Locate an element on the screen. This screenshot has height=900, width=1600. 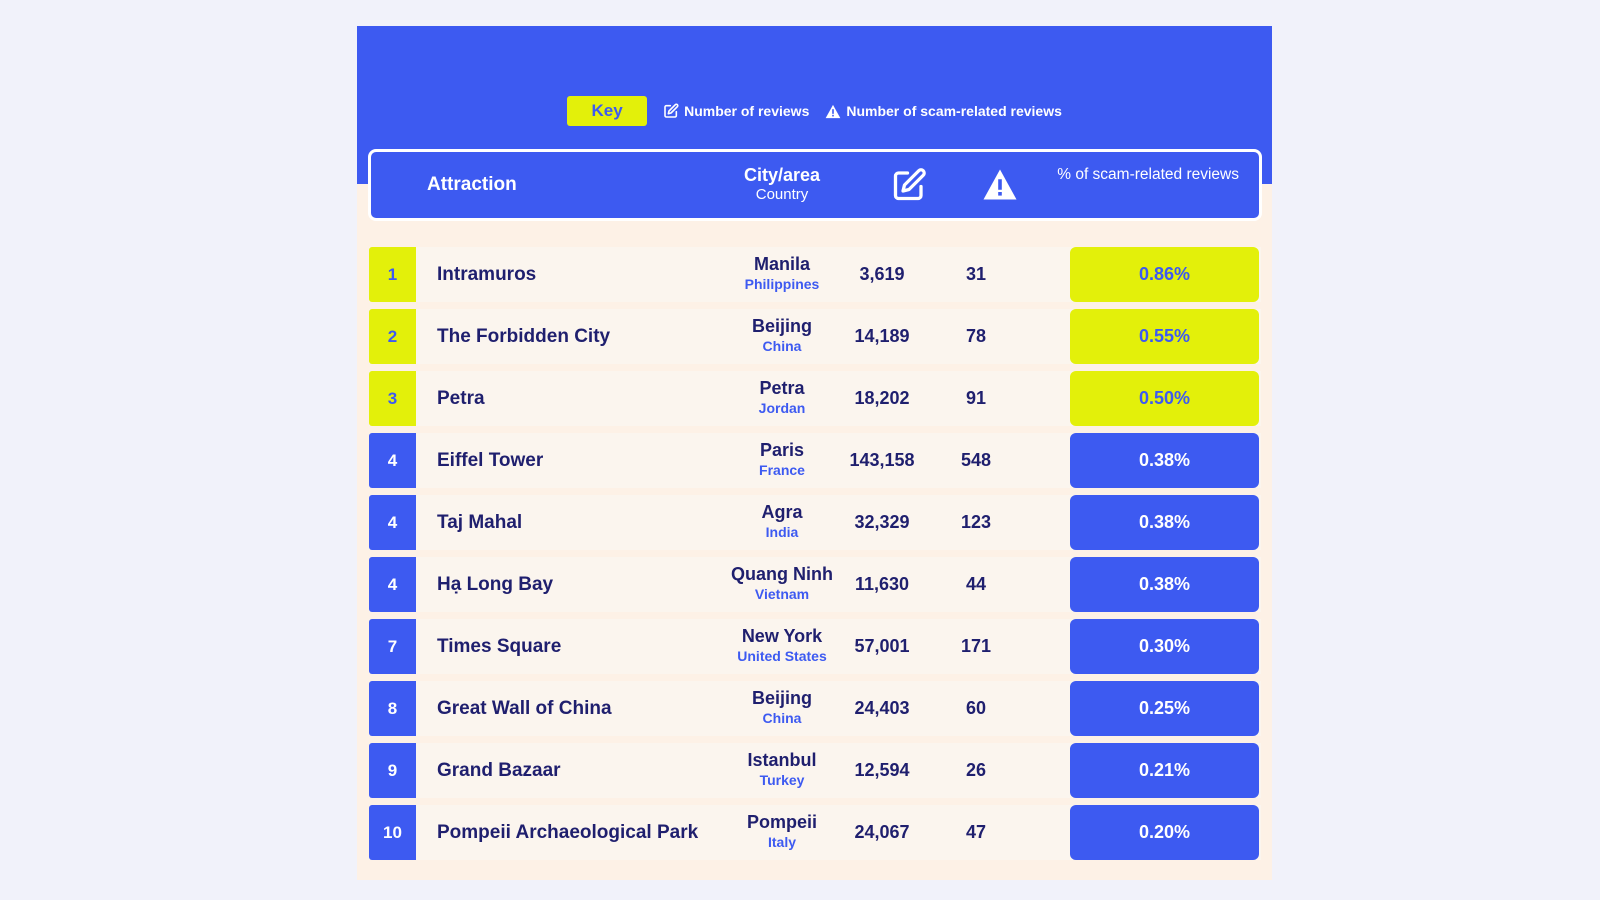
legend-reviews: Number of reviews is located at coordinates (736, 111).